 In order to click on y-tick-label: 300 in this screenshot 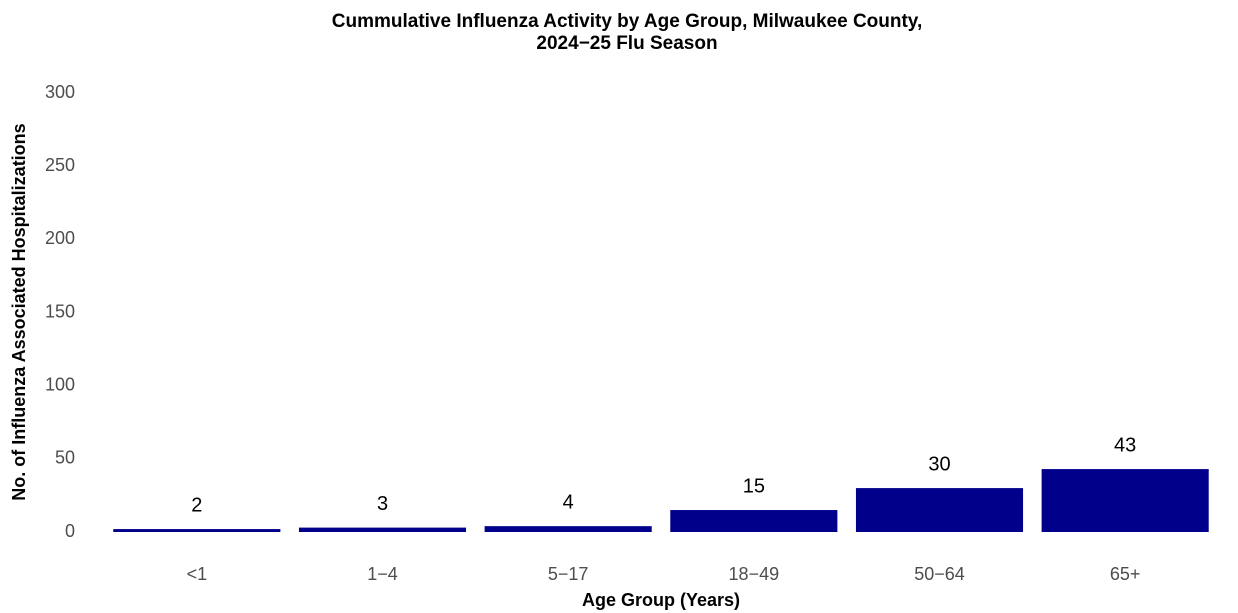, I will do `click(60, 92)`.